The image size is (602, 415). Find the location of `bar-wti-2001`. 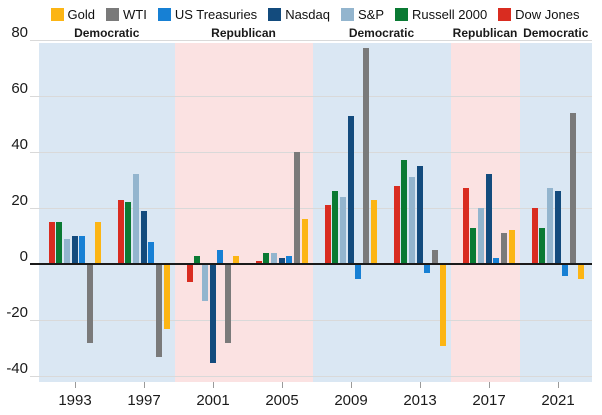

bar-wti-2001 is located at coordinates (228, 304).